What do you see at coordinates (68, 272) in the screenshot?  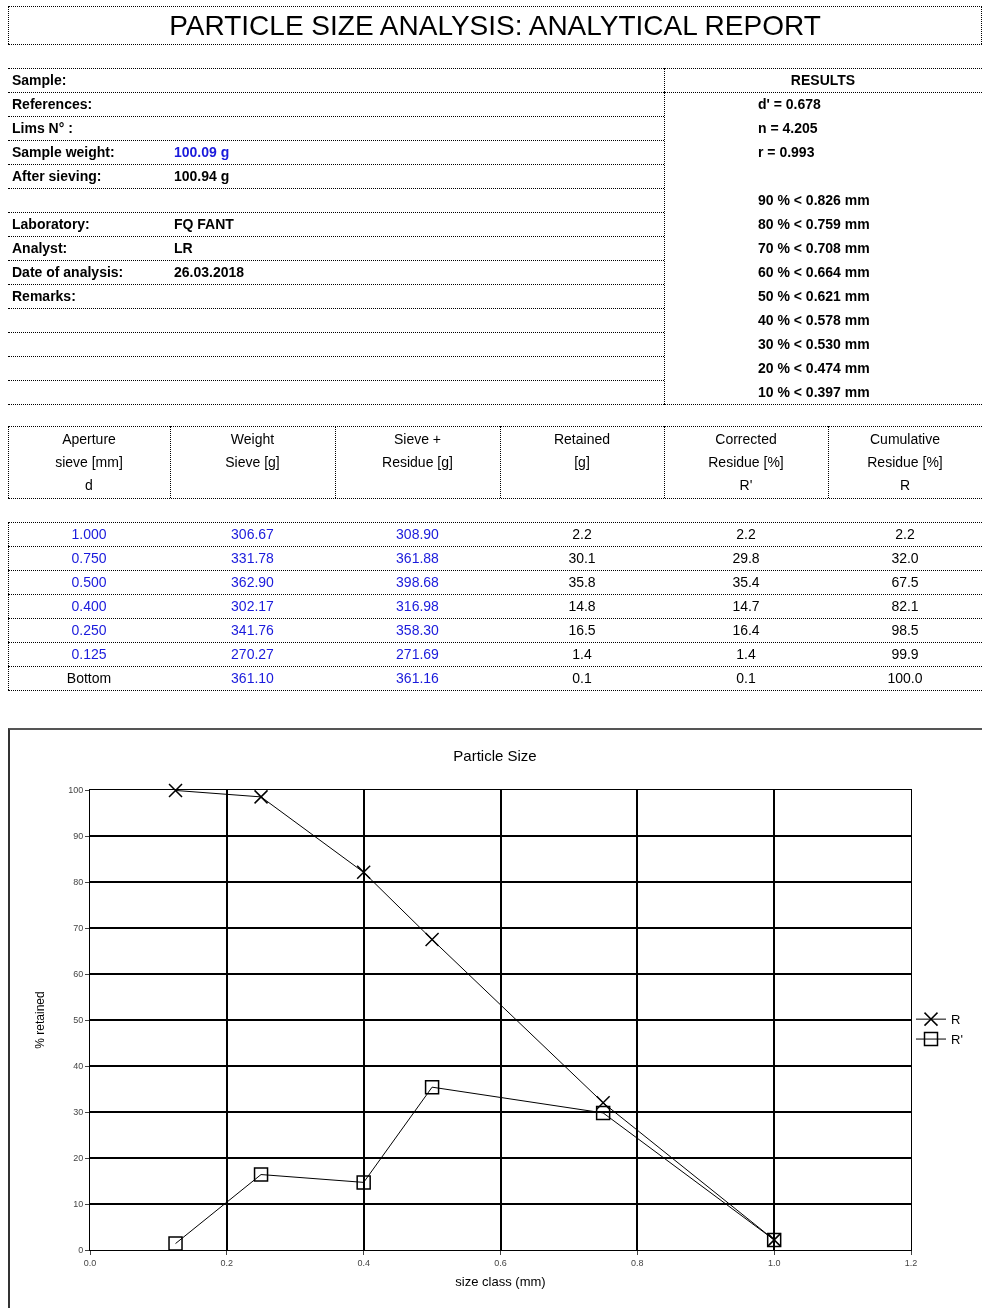 I see `text: Date of analysis:` at bounding box center [68, 272].